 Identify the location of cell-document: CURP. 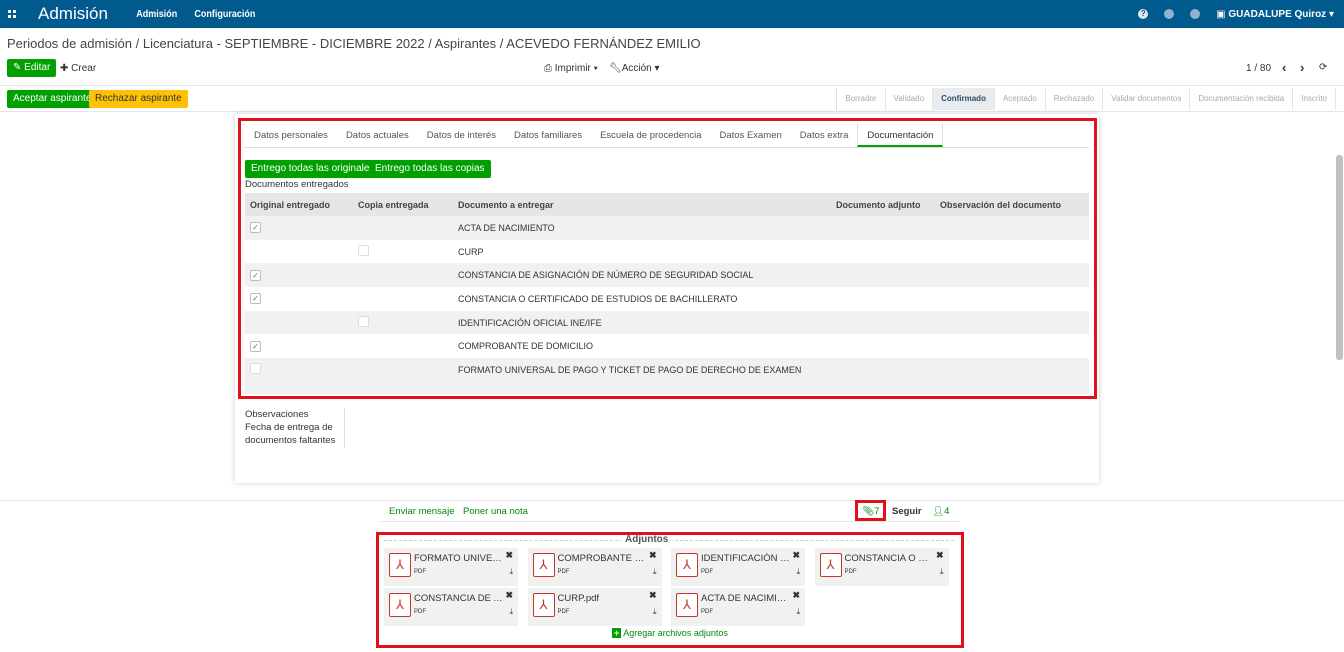
(471, 251).